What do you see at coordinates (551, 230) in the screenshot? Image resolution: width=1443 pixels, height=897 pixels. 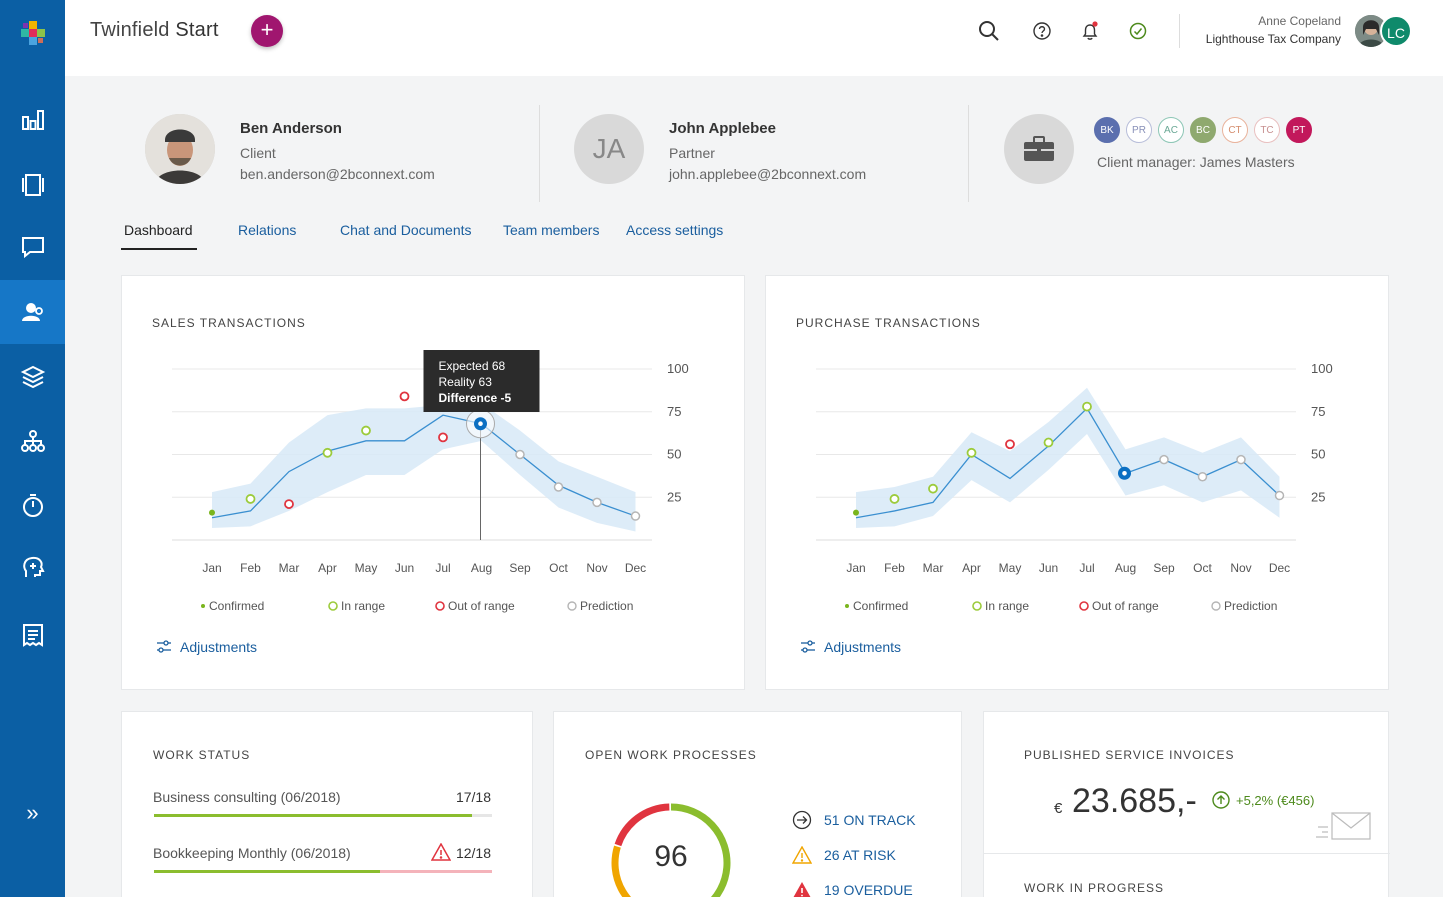 I see `tab-team-members: Team members` at bounding box center [551, 230].